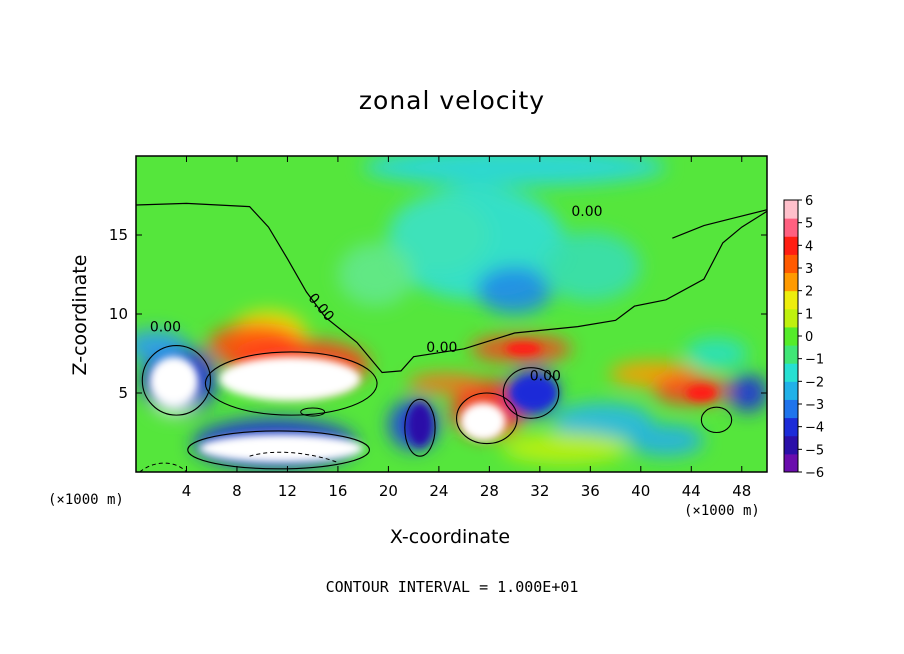 Image resolution: width=904 pixels, height=654 pixels. I want to click on colorbar-tick-label: −4, so click(814, 428).